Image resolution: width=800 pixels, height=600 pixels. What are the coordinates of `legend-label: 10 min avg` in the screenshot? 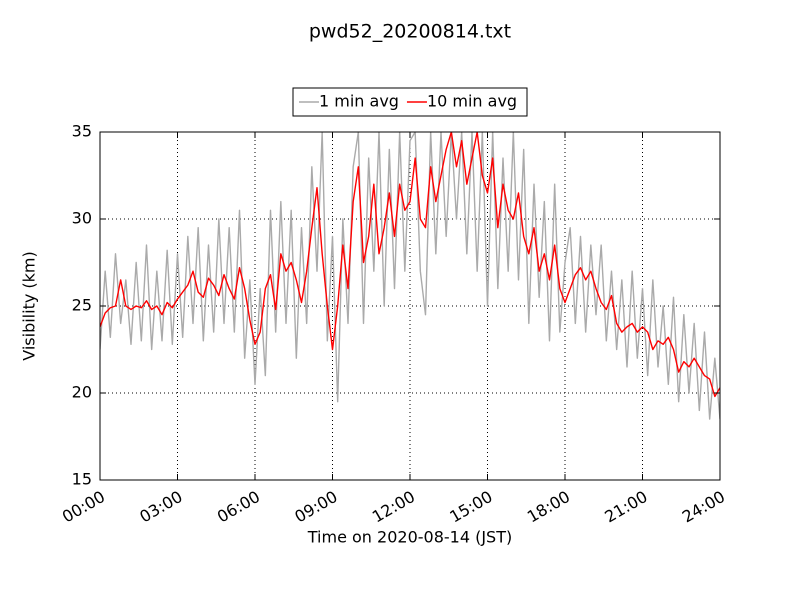 It's located at (472, 101).